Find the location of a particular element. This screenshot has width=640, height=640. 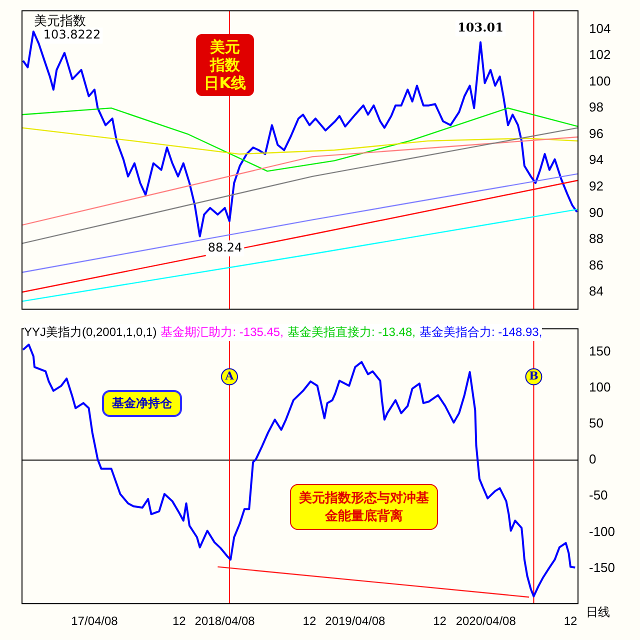

y-tick-label: -50 is located at coordinates (598, 495).